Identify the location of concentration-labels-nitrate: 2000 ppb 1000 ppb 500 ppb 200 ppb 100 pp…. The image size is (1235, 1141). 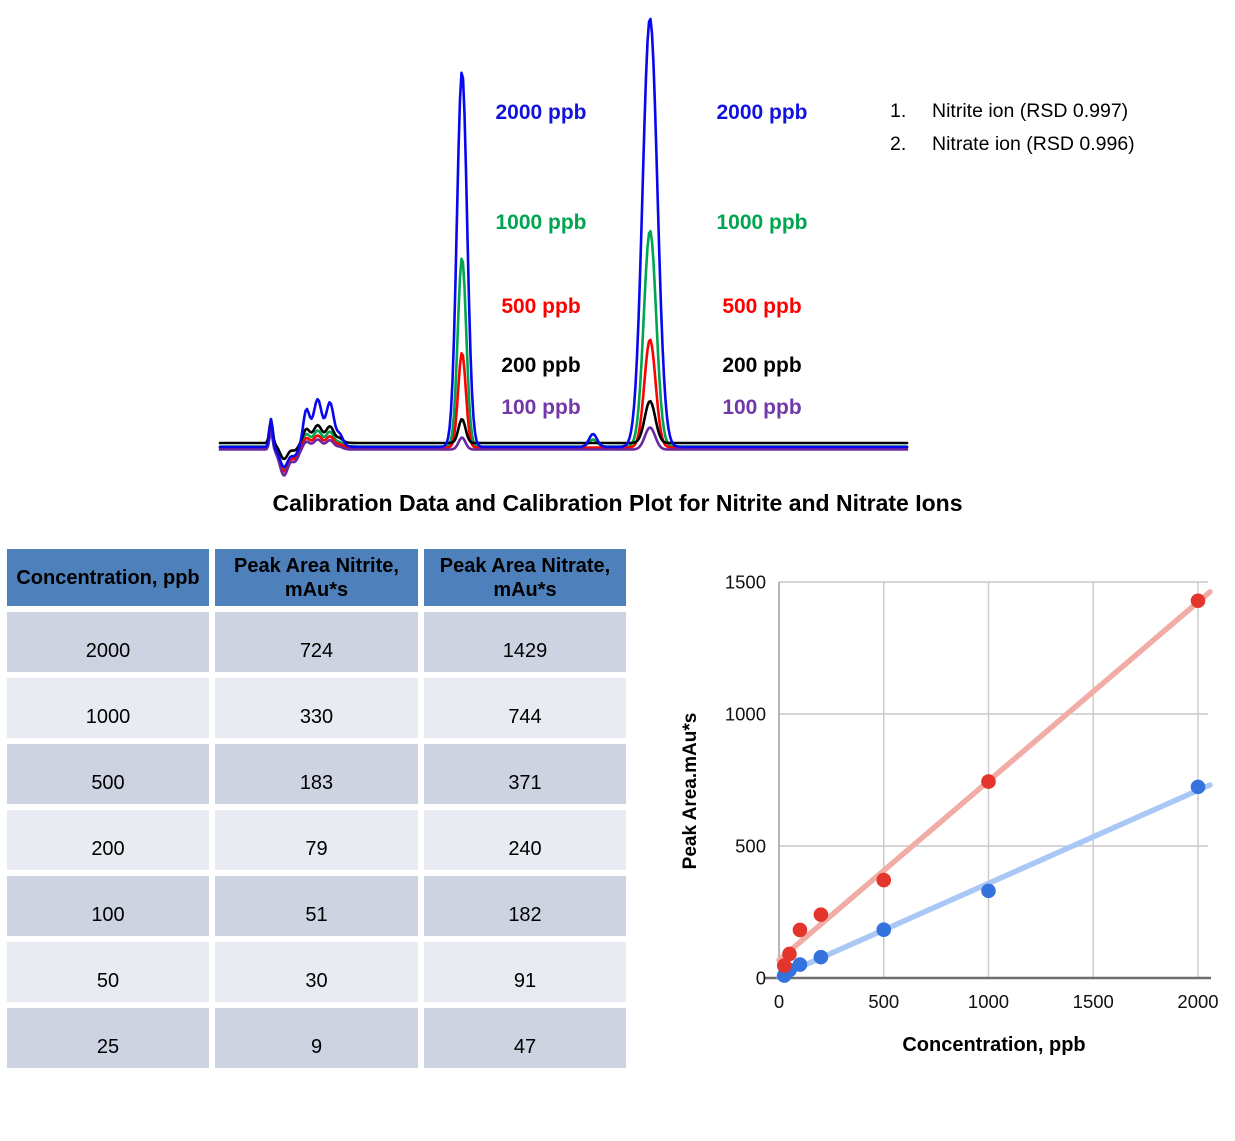
(762, 220).